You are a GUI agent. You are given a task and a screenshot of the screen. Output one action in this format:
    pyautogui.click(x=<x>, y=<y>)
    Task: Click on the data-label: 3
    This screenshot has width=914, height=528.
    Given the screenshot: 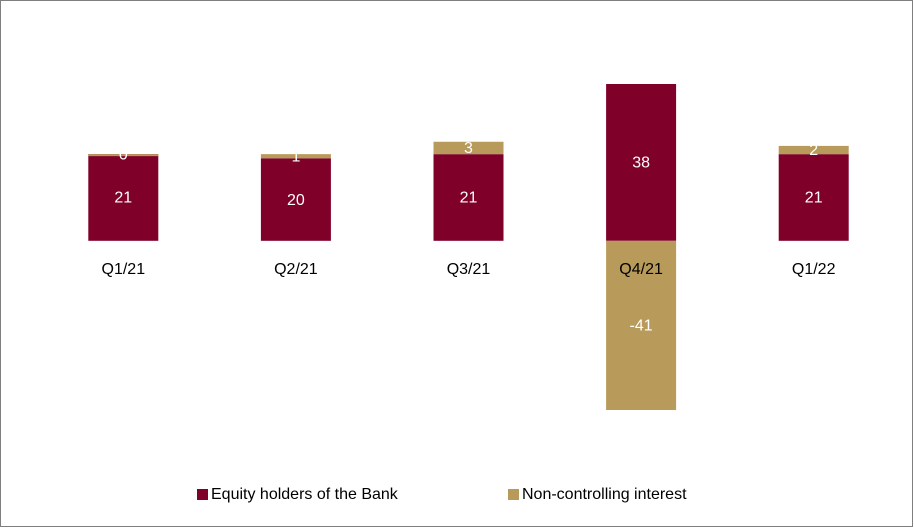 What is the action you would take?
    pyautogui.click(x=468, y=148)
    